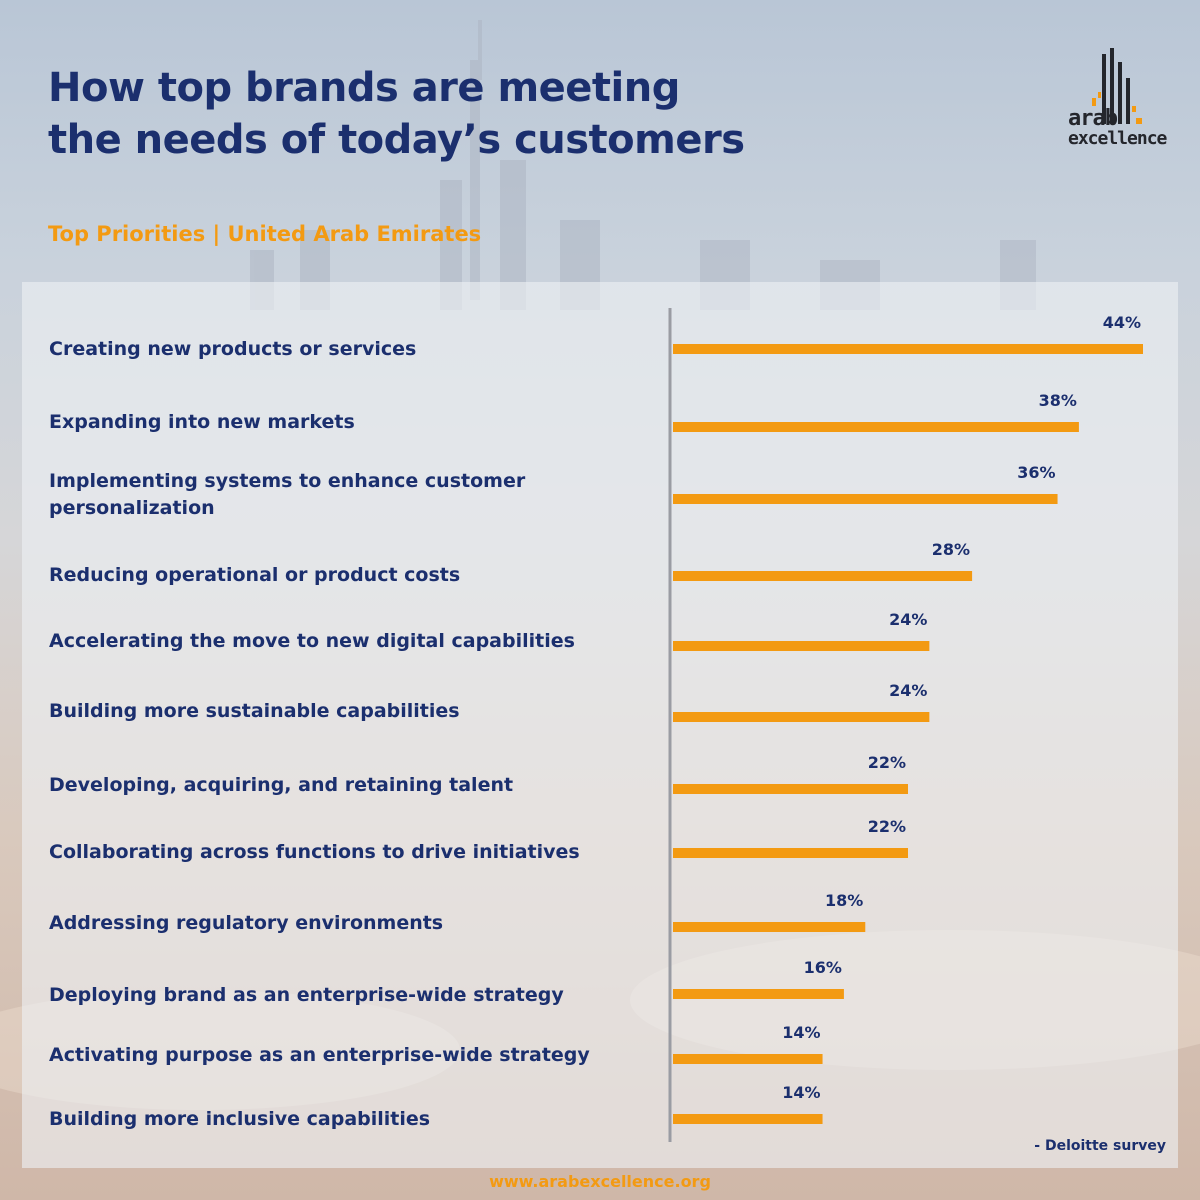  I want to click on category-label: Expanding into new markets, so click(202, 422).